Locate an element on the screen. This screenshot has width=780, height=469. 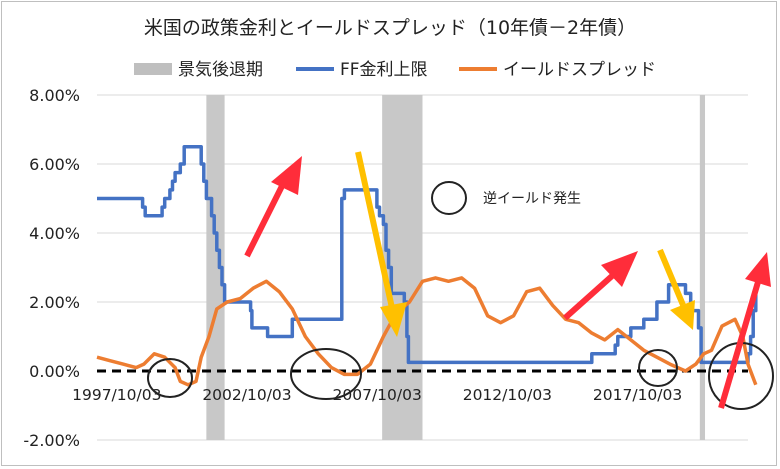
y-tick-label-1: 0.00% is located at coordinates (54, 371).